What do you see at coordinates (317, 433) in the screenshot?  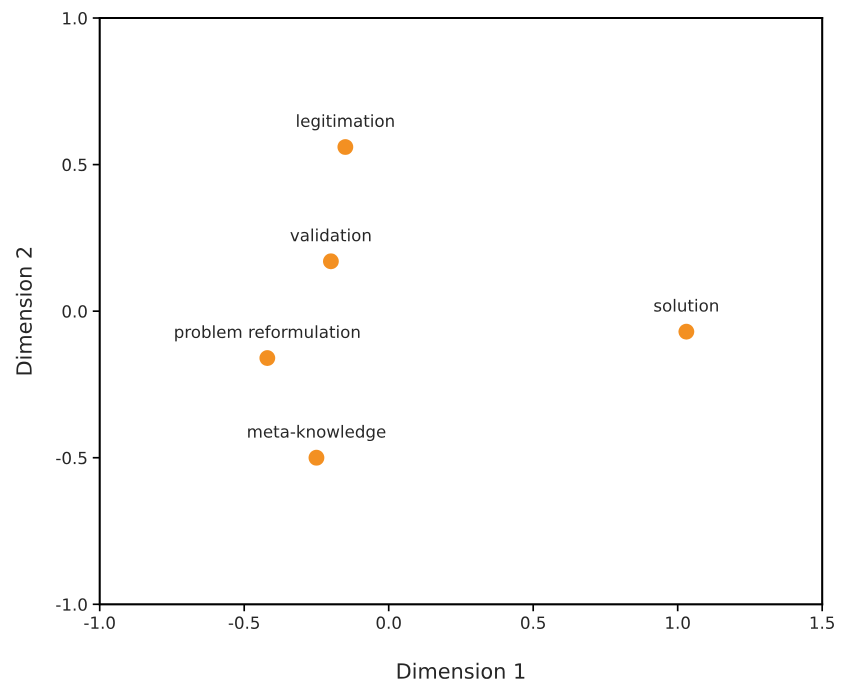 I see `annotation: meta-knowledge` at bounding box center [317, 433].